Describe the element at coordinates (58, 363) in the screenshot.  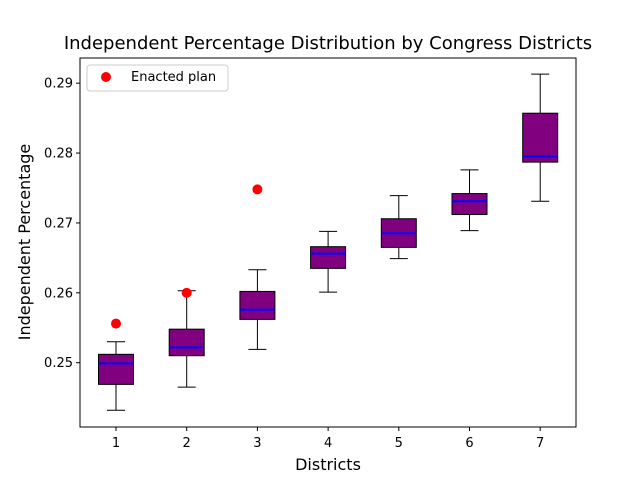
I see `y-tick-label: 0.25` at that location.